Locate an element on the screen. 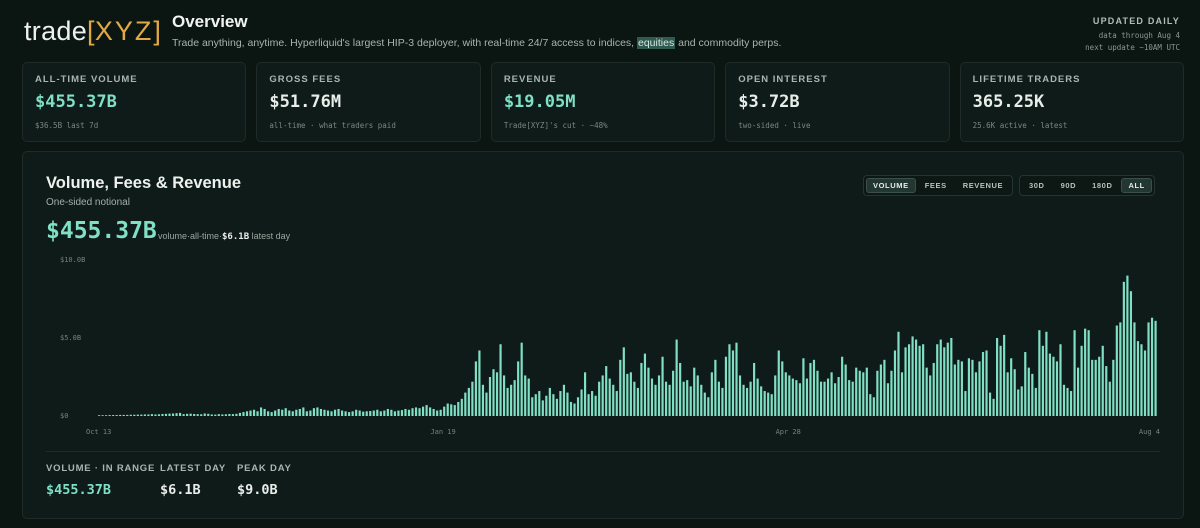 The height and width of the screenshot is (528, 1200). range-30d: 30D is located at coordinates (1037, 185).